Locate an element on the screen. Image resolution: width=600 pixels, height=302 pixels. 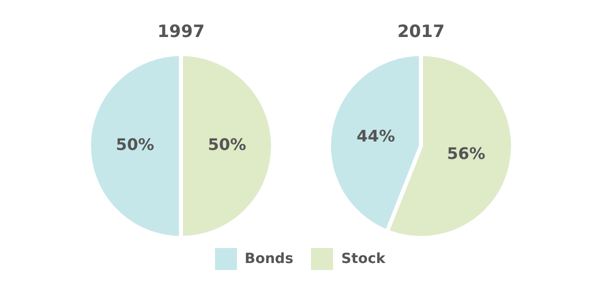
legend-label: Bonds is located at coordinates (269, 259).